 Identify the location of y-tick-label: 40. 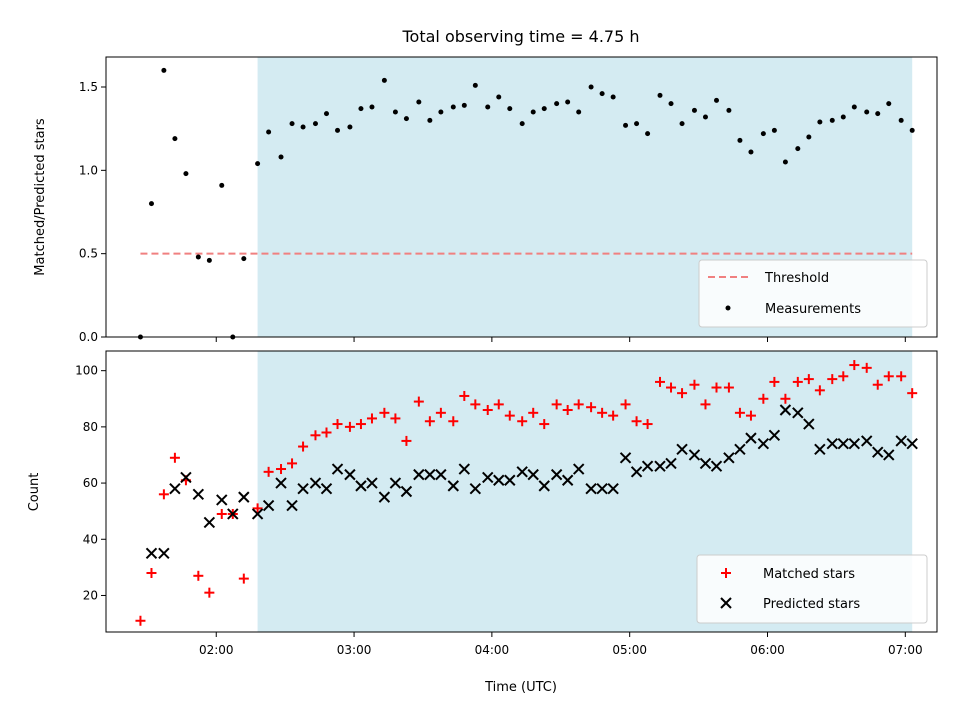
(90, 539).